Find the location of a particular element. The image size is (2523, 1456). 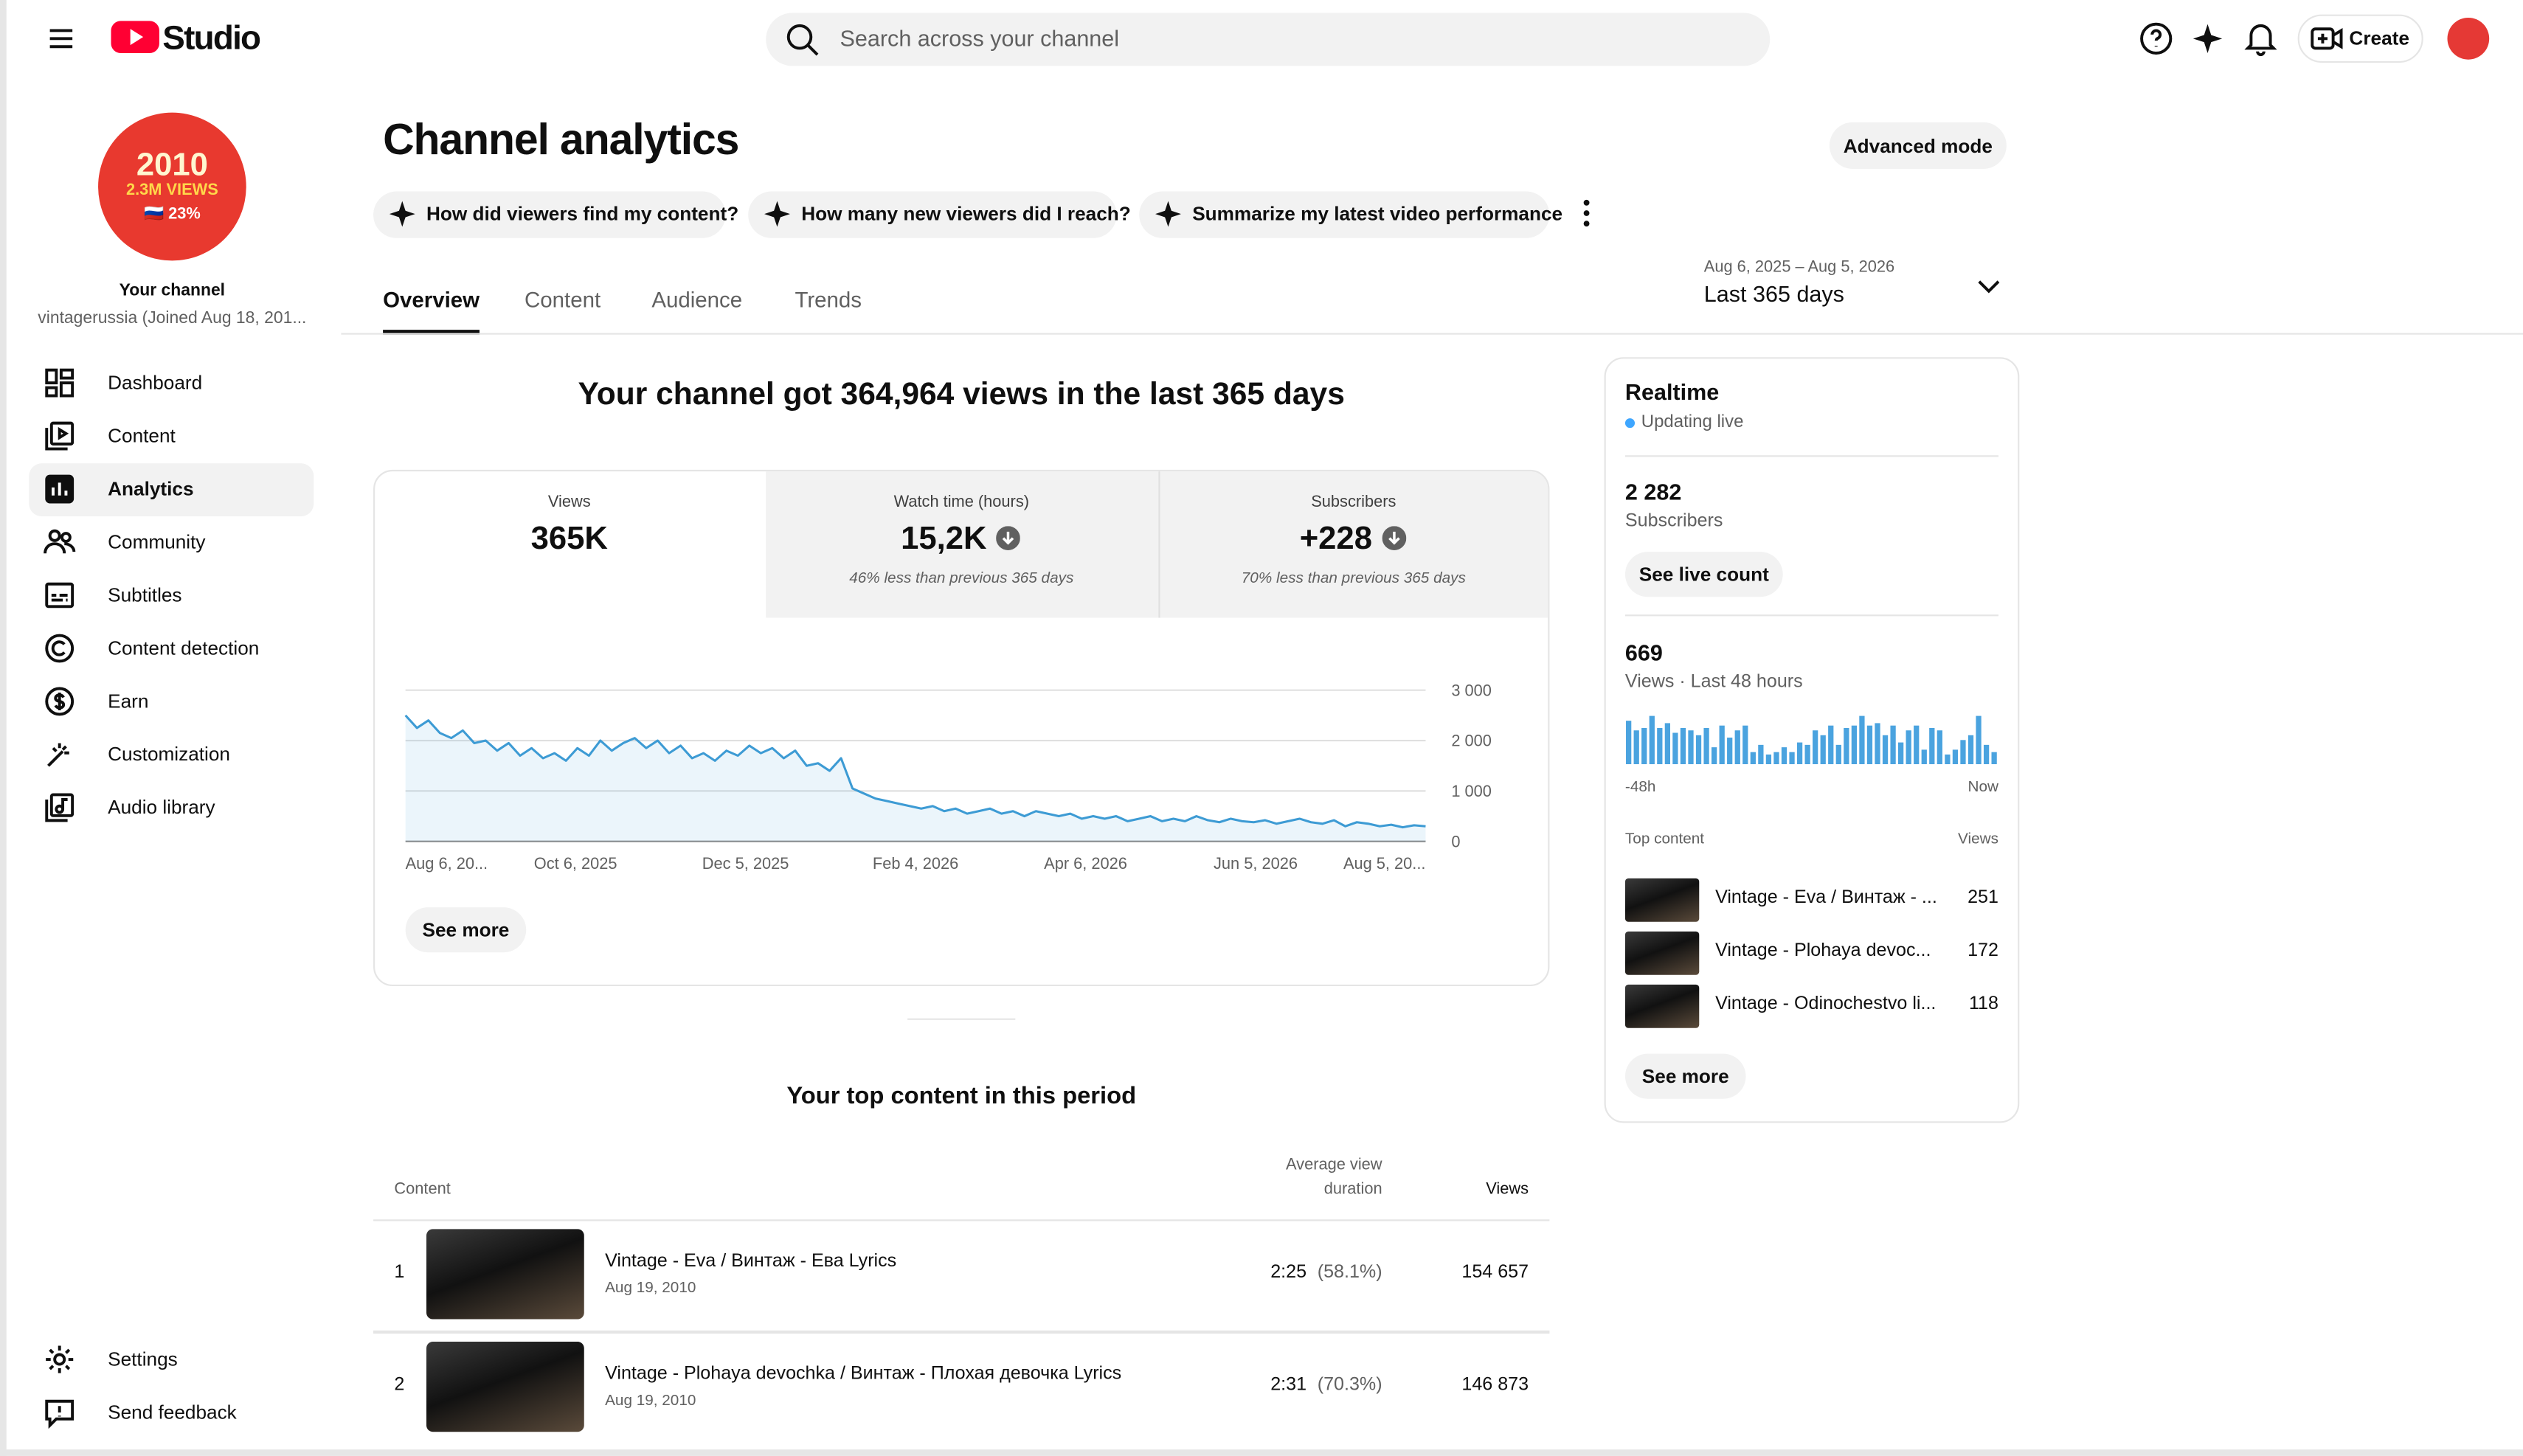

tab: Audience is located at coordinates (697, 300).